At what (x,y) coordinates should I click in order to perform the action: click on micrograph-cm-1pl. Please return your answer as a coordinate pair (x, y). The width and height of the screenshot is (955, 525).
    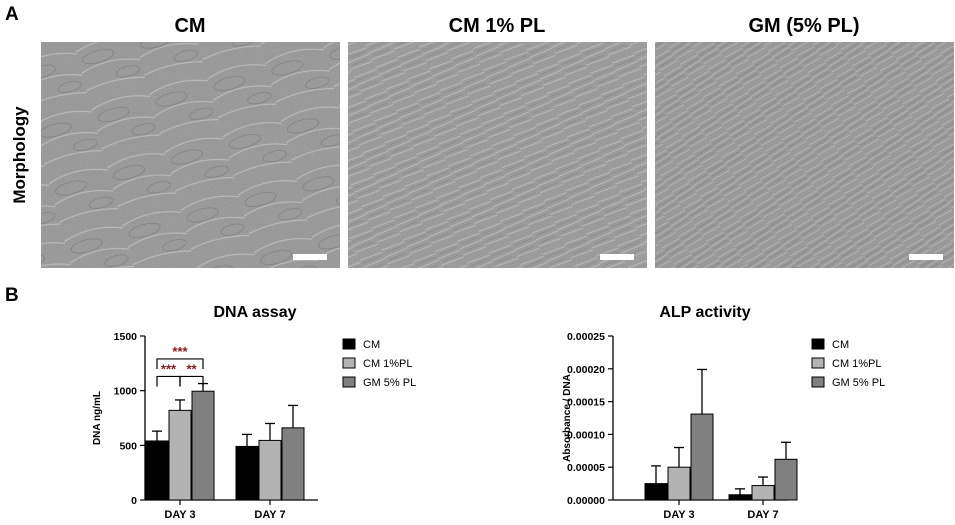
    Looking at the image, I should click on (497, 155).